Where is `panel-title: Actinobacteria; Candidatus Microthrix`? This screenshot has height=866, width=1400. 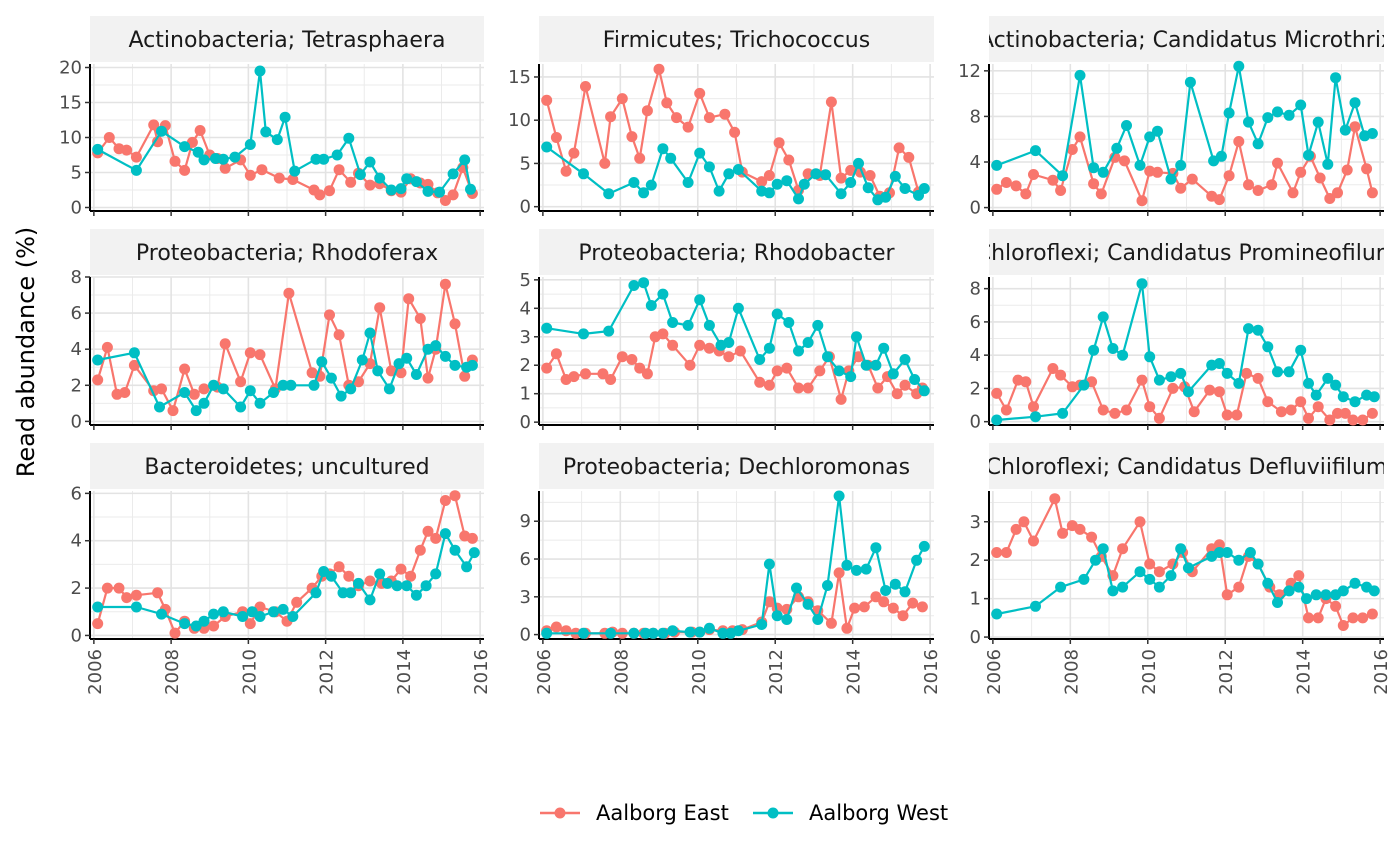
panel-title: Actinobacteria; Candidatus Microthrix is located at coordinates (1186, 40).